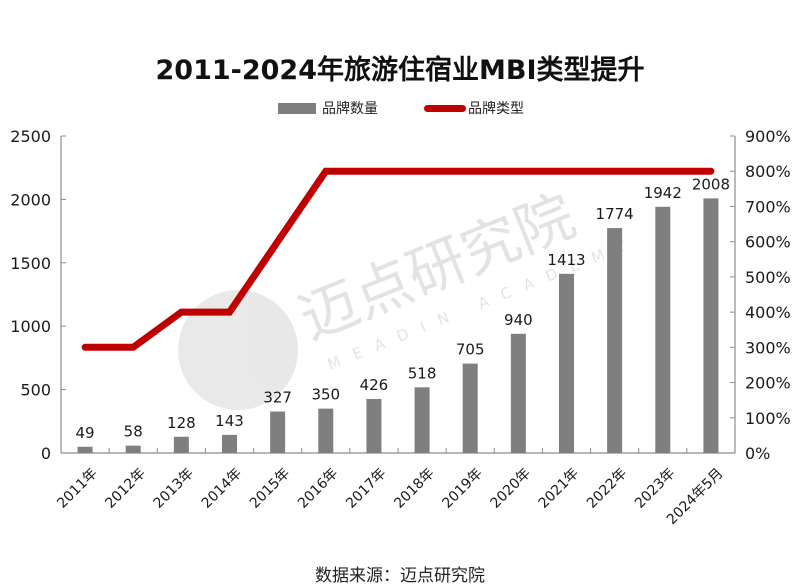 The height and width of the screenshot is (586, 800). Describe the element at coordinates (768, 242) in the screenshot. I see `right-axis-tick-label: 600%` at that location.